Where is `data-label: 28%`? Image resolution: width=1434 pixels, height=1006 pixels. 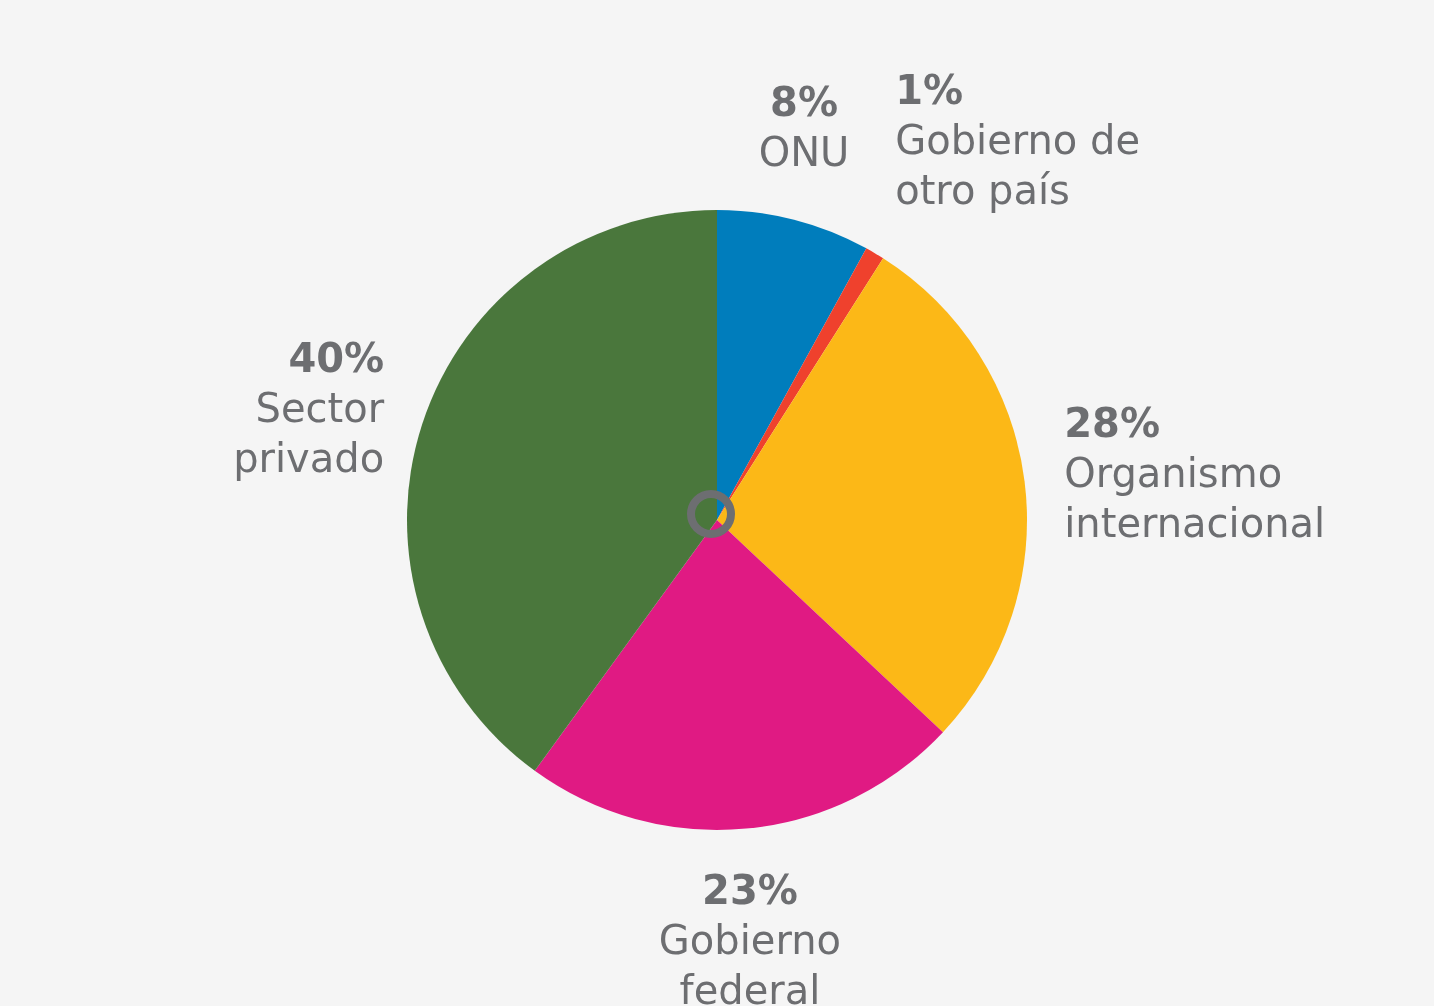 data-label: 28% is located at coordinates (1112, 422).